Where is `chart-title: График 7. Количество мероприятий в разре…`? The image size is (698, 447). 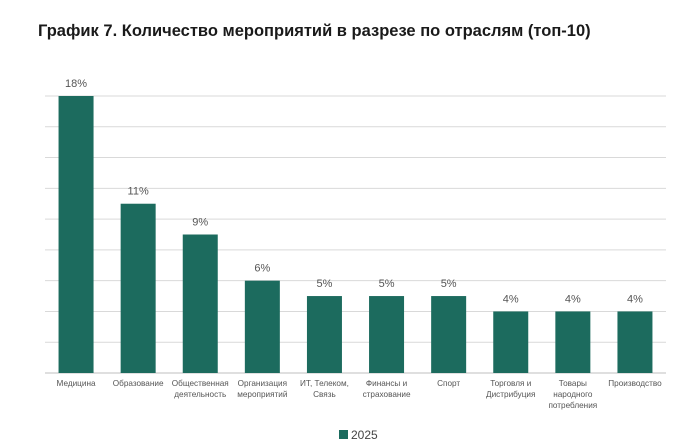 chart-title: График 7. Количество мероприятий в разре… is located at coordinates (314, 31).